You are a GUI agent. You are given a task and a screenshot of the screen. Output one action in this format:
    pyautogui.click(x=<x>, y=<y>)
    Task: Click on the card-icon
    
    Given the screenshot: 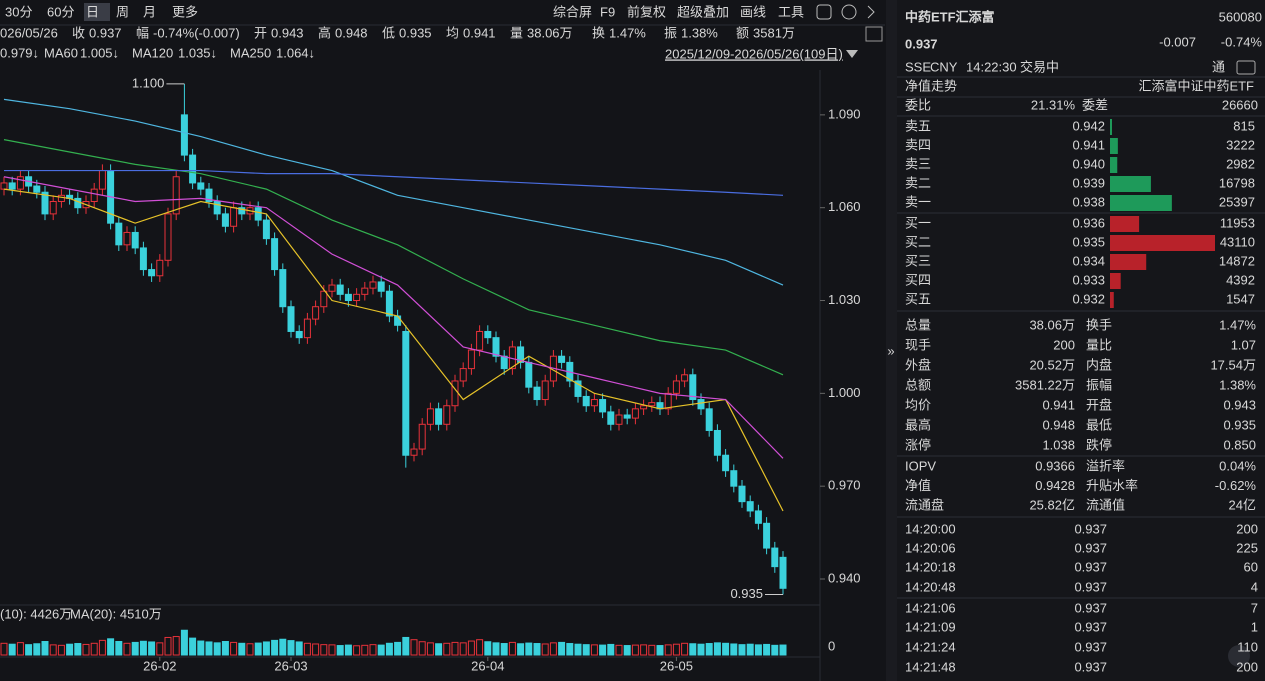 What is the action you would take?
    pyautogui.click(x=1246, y=67)
    